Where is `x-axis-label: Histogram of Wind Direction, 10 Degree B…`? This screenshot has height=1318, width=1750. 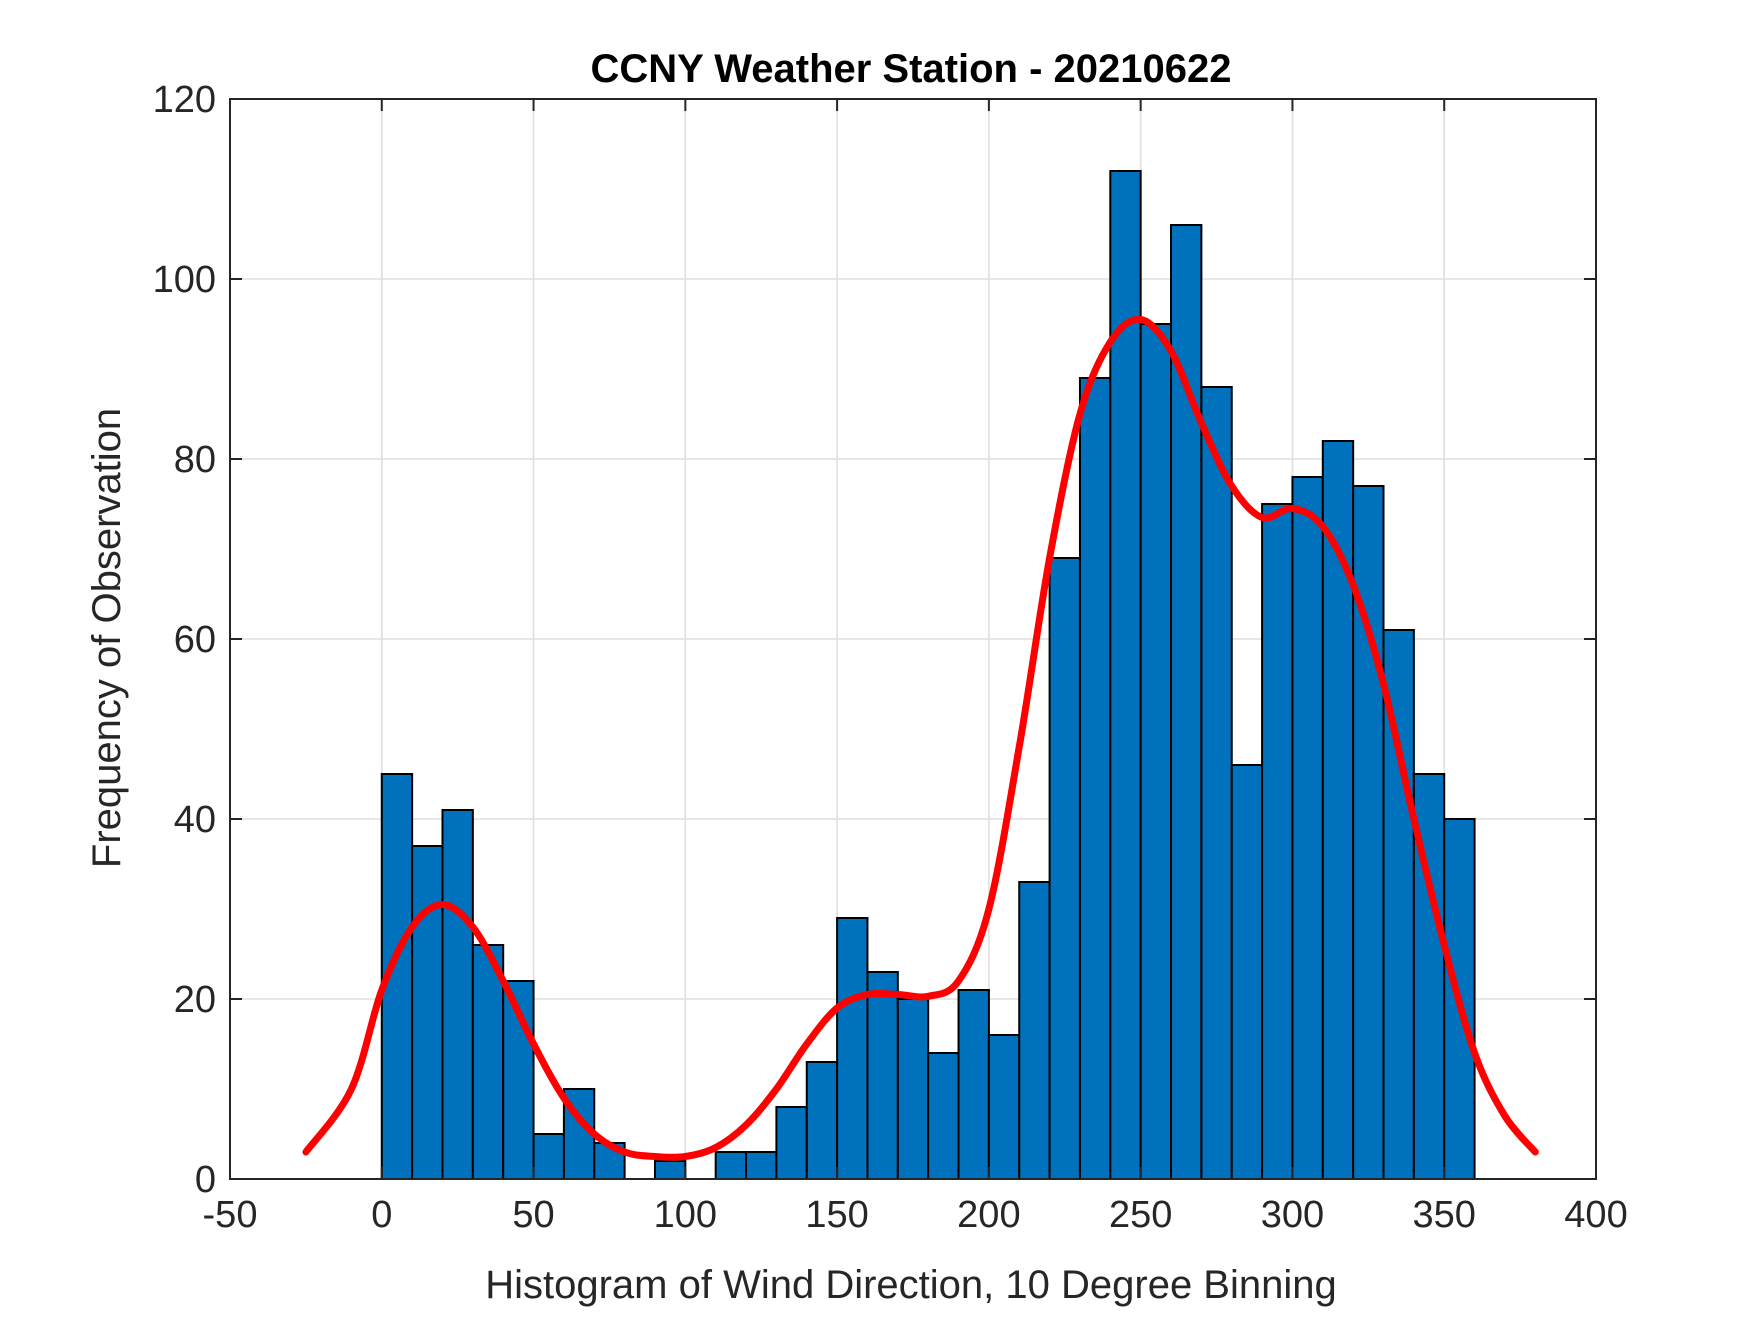 x-axis-label: Histogram of Wind Direction, 10 Degree B… is located at coordinates (911, 1285).